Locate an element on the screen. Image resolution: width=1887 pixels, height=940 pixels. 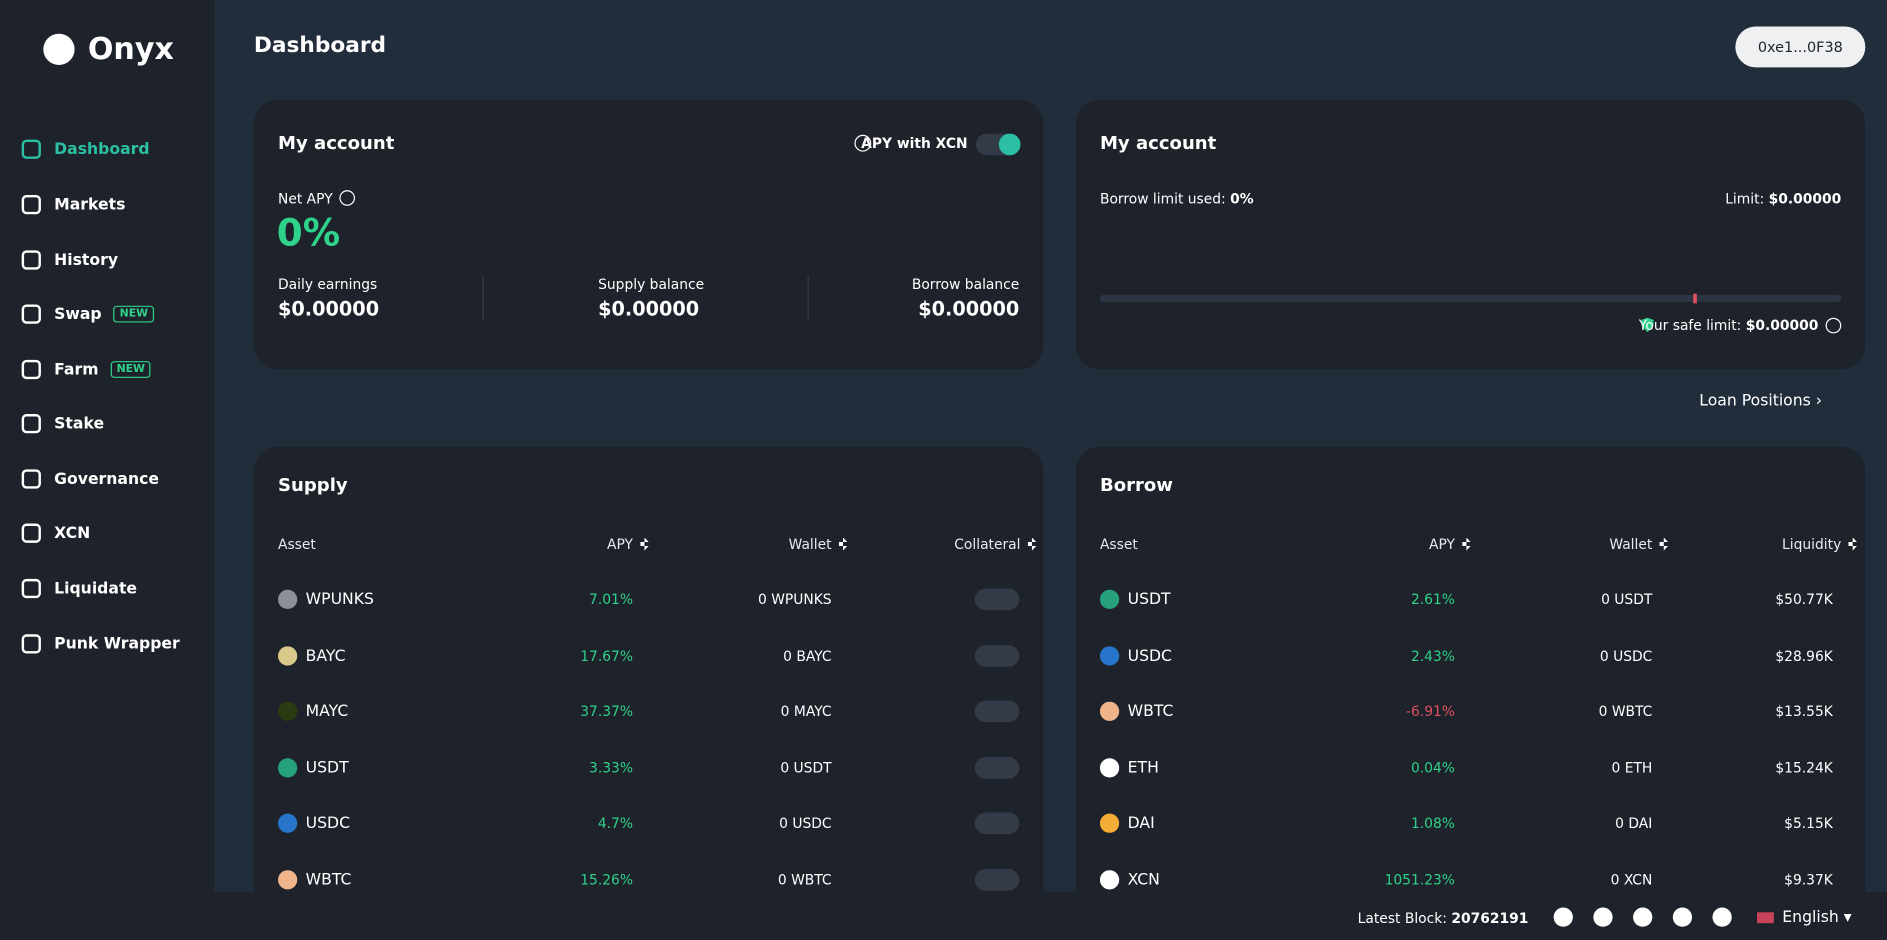
apy-cell: 15.26% is located at coordinates (607, 880).